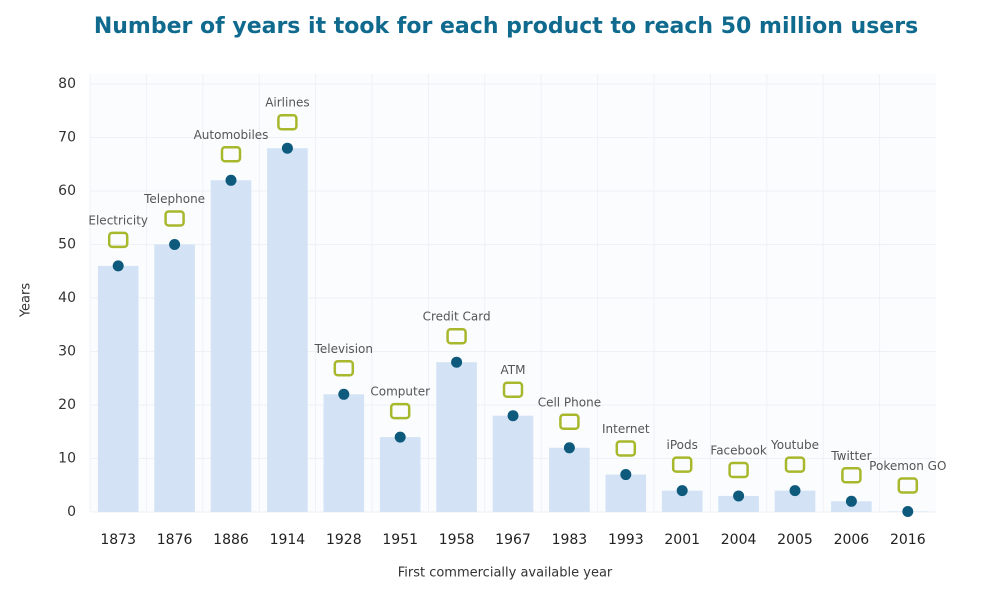 The height and width of the screenshot is (606, 989). Describe the element at coordinates (67, 298) in the screenshot. I see `y-tick-label: 40` at that location.